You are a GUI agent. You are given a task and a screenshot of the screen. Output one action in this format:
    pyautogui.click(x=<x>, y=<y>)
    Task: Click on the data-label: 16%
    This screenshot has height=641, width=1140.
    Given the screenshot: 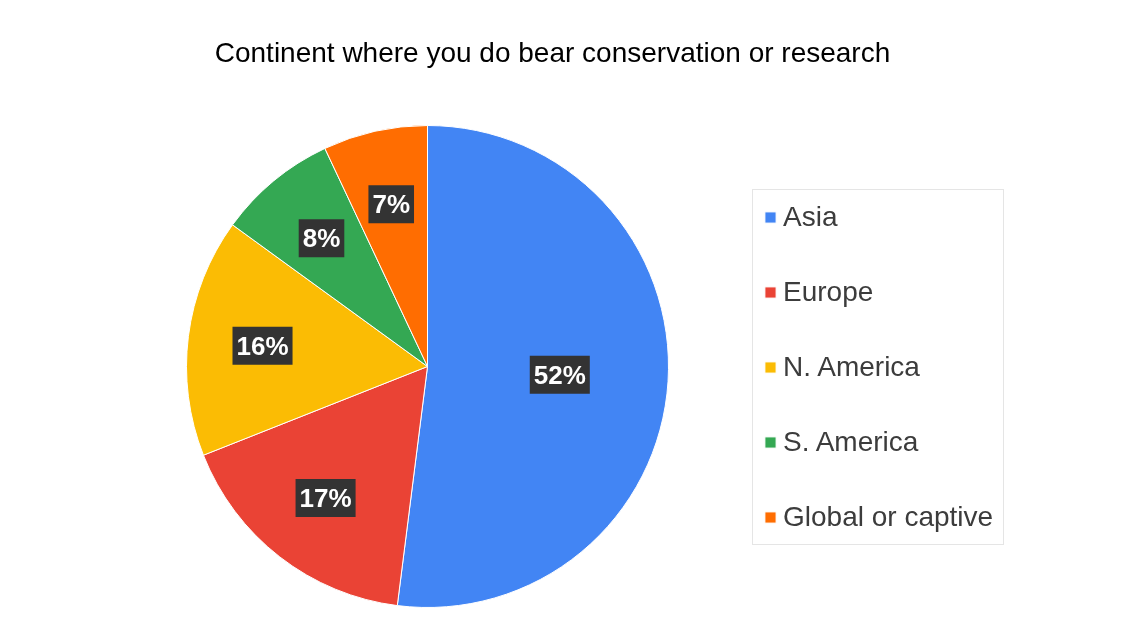 What is the action you would take?
    pyautogui.click(x=262, y=345)
    